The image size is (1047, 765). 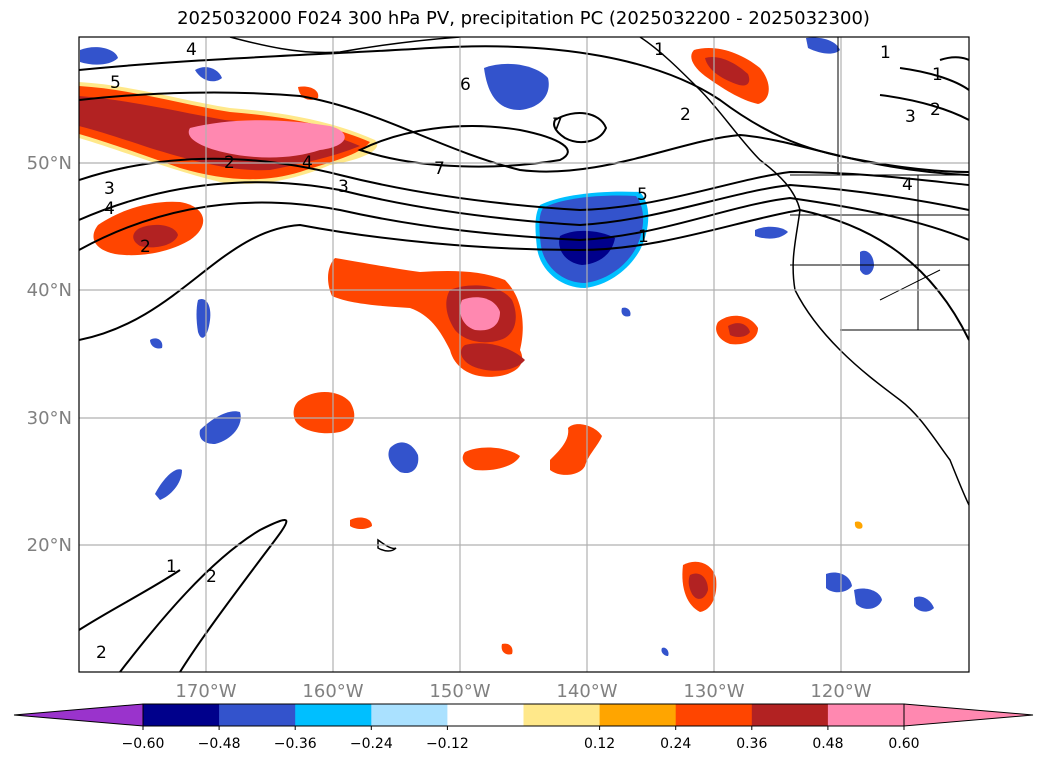 What do you see at coordinates (713, 691) in the screenshot?
I see `lon-label: 130°W` at bounding box center [713, 691].